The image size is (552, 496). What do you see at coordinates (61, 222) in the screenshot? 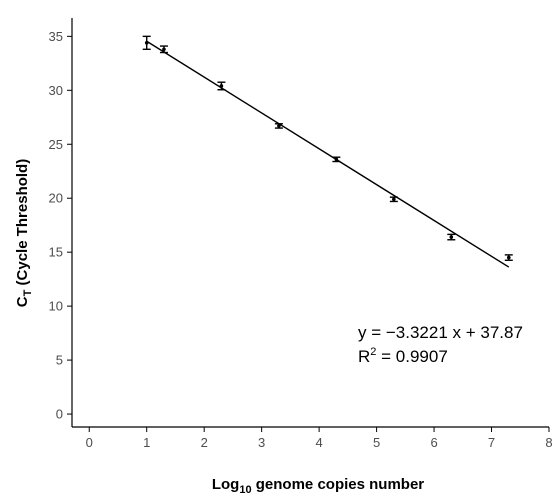
I see `y-axis: 0 5 10 15 20 25 30 35` at bounding box center [61, 222].